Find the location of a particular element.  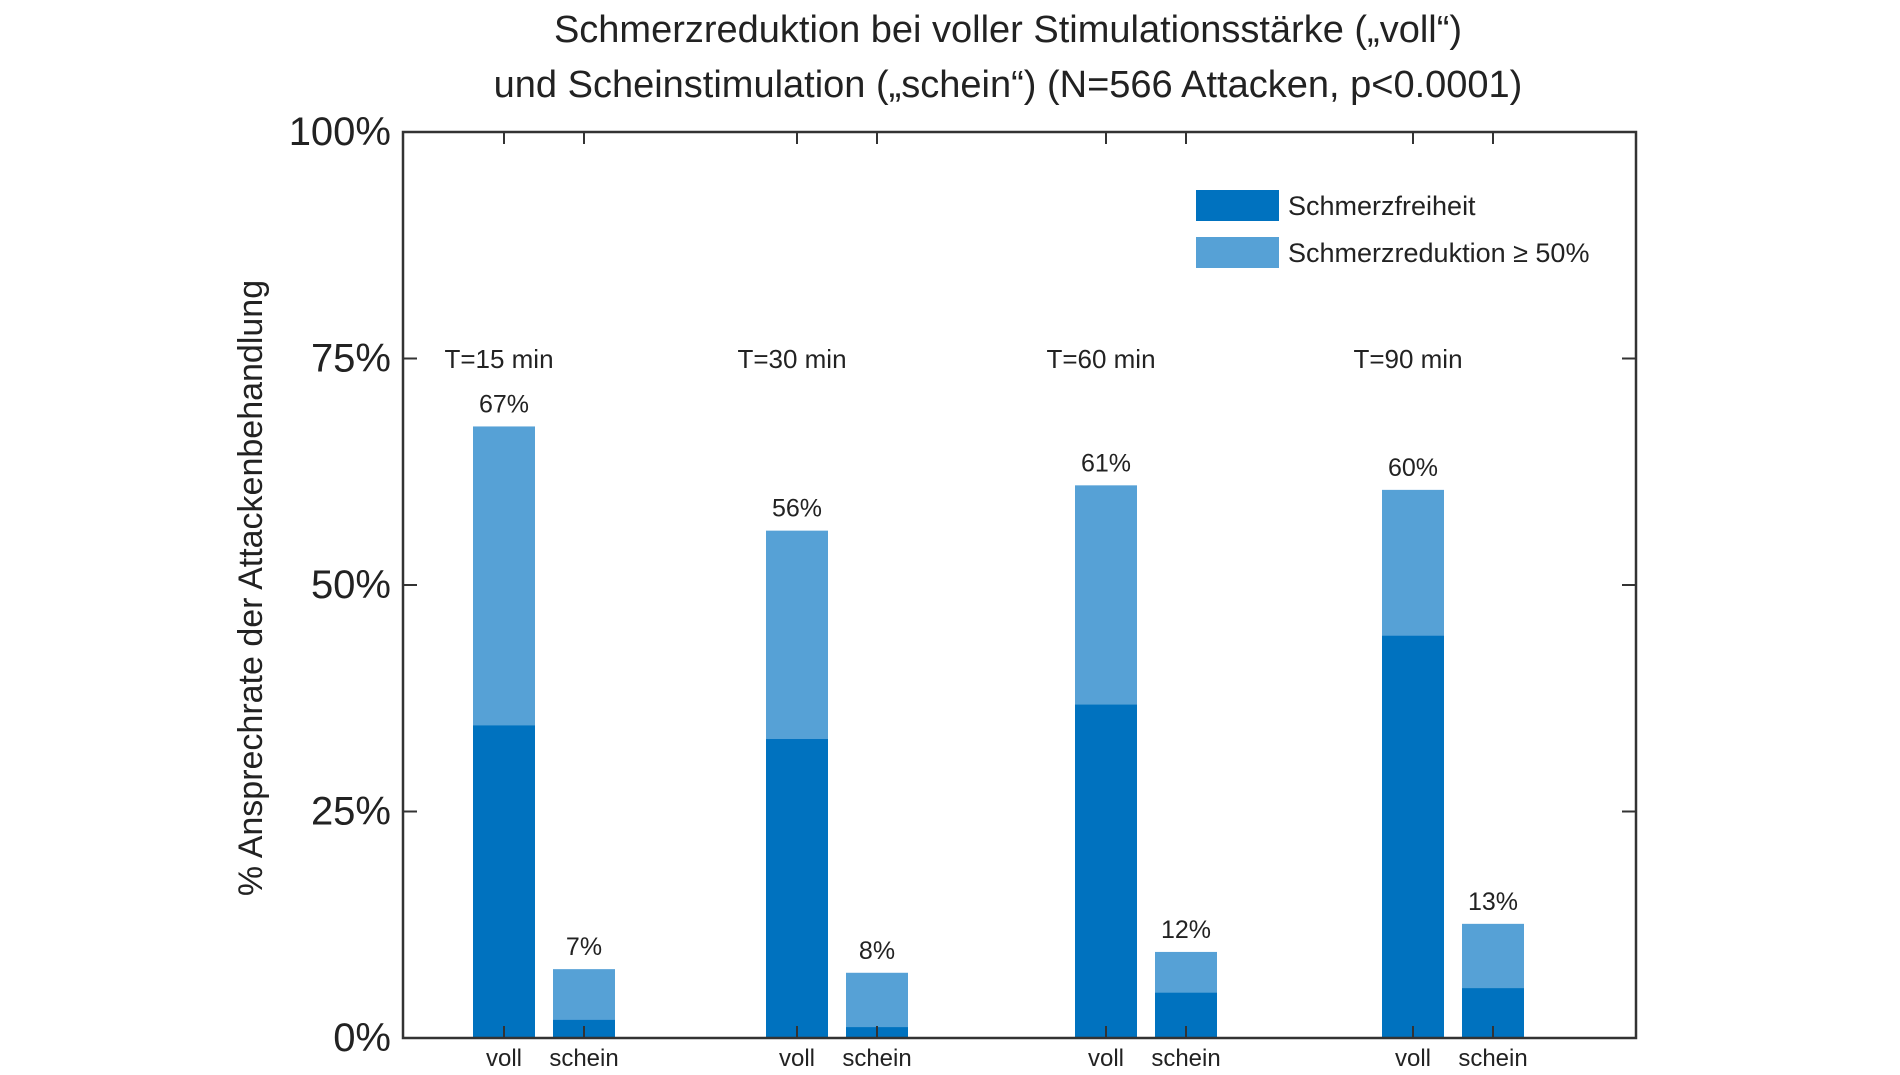

data-label: 56% is located at coordinates (797, 509).